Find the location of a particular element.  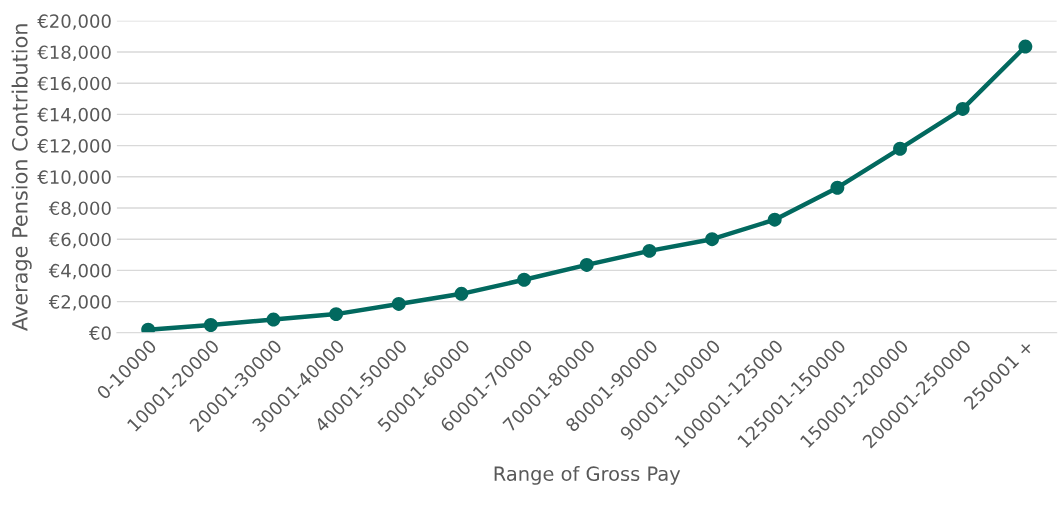

y-tick-label: €18,000 is located at coordinates (74, 53).